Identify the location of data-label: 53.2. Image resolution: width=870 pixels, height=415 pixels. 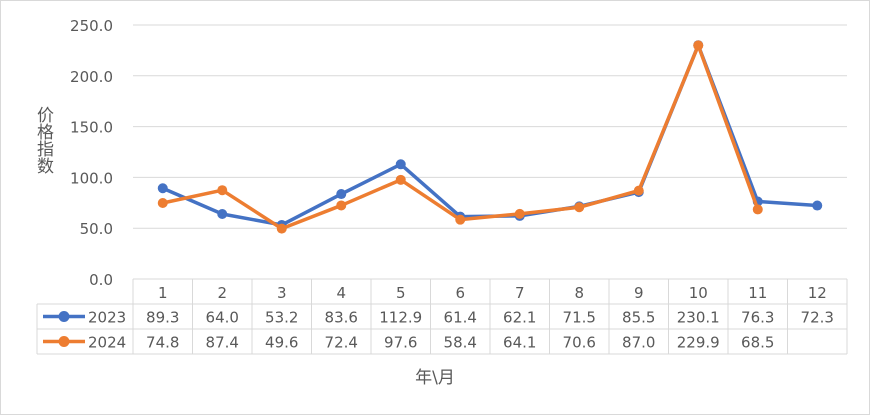
(281, 318).